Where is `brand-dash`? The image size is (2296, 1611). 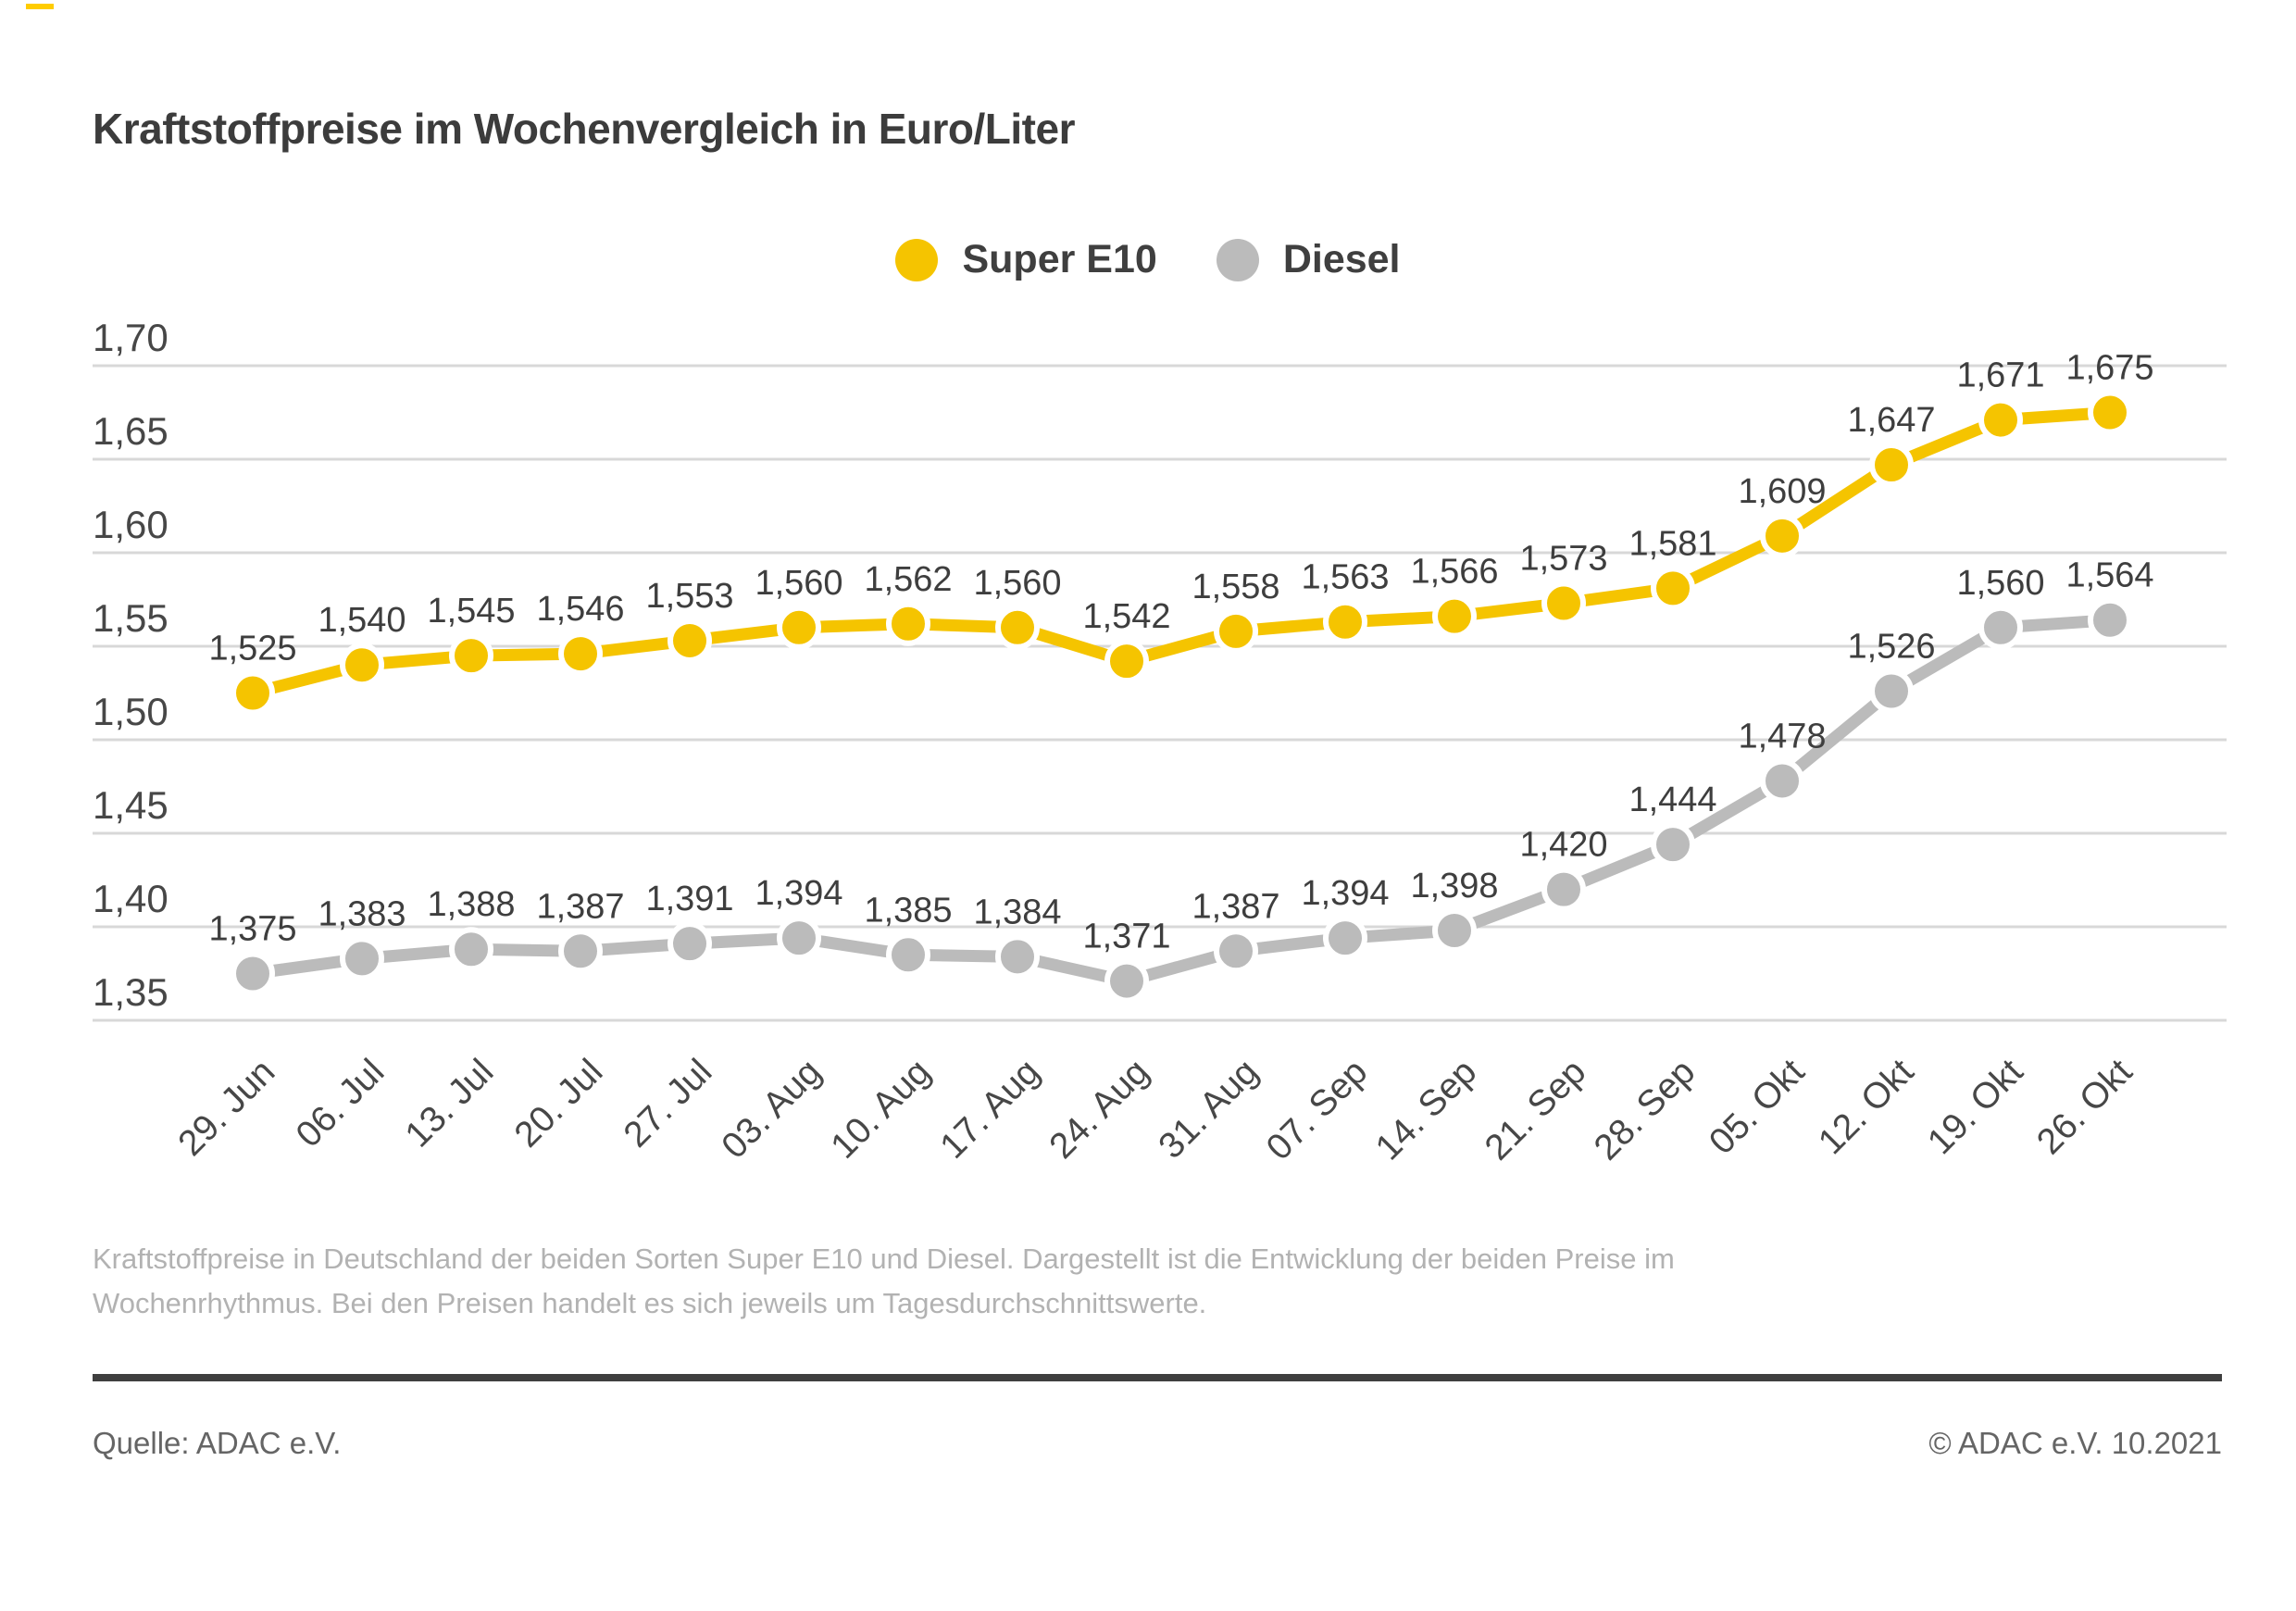 brand-dash is located at coordinates (40, 6).